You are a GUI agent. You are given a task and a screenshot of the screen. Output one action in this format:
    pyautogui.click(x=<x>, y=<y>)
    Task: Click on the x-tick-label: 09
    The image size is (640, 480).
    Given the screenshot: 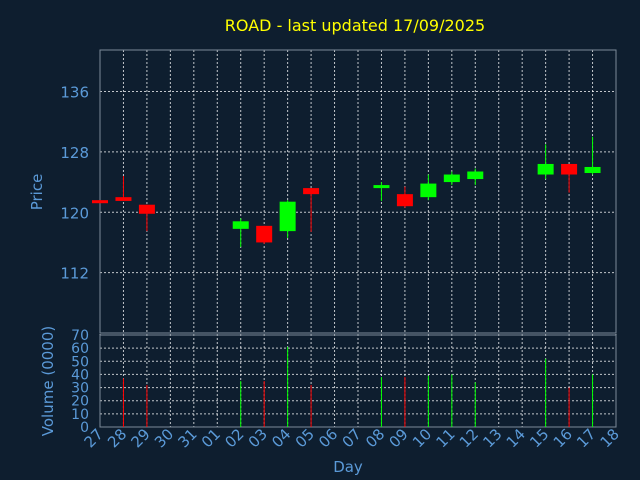 What is the action you would take?
    pyautogui.click(x=399, y=438)
    